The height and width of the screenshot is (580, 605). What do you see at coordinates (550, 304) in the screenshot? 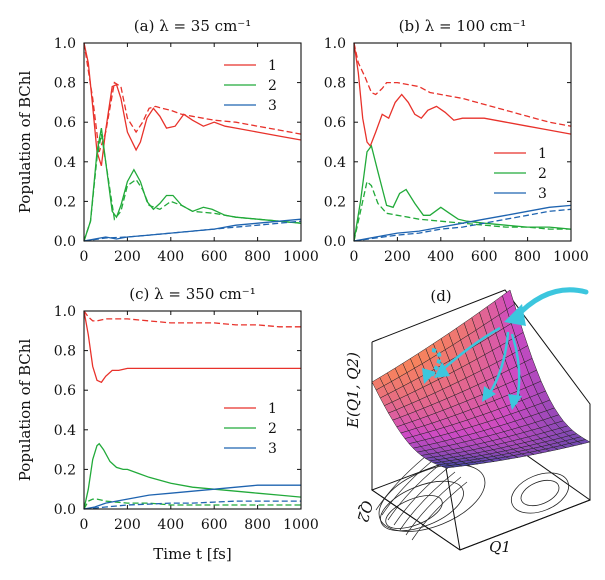
I see `incoming-arrow` at bounding box center [550, 304].